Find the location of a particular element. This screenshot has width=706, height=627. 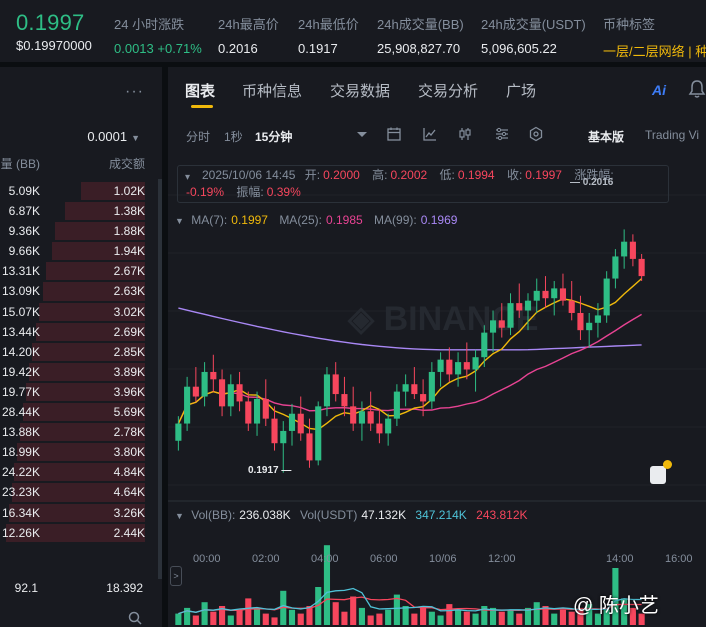

order-book-row: 5.09K 1.02K is located at coordinates (81, 191).